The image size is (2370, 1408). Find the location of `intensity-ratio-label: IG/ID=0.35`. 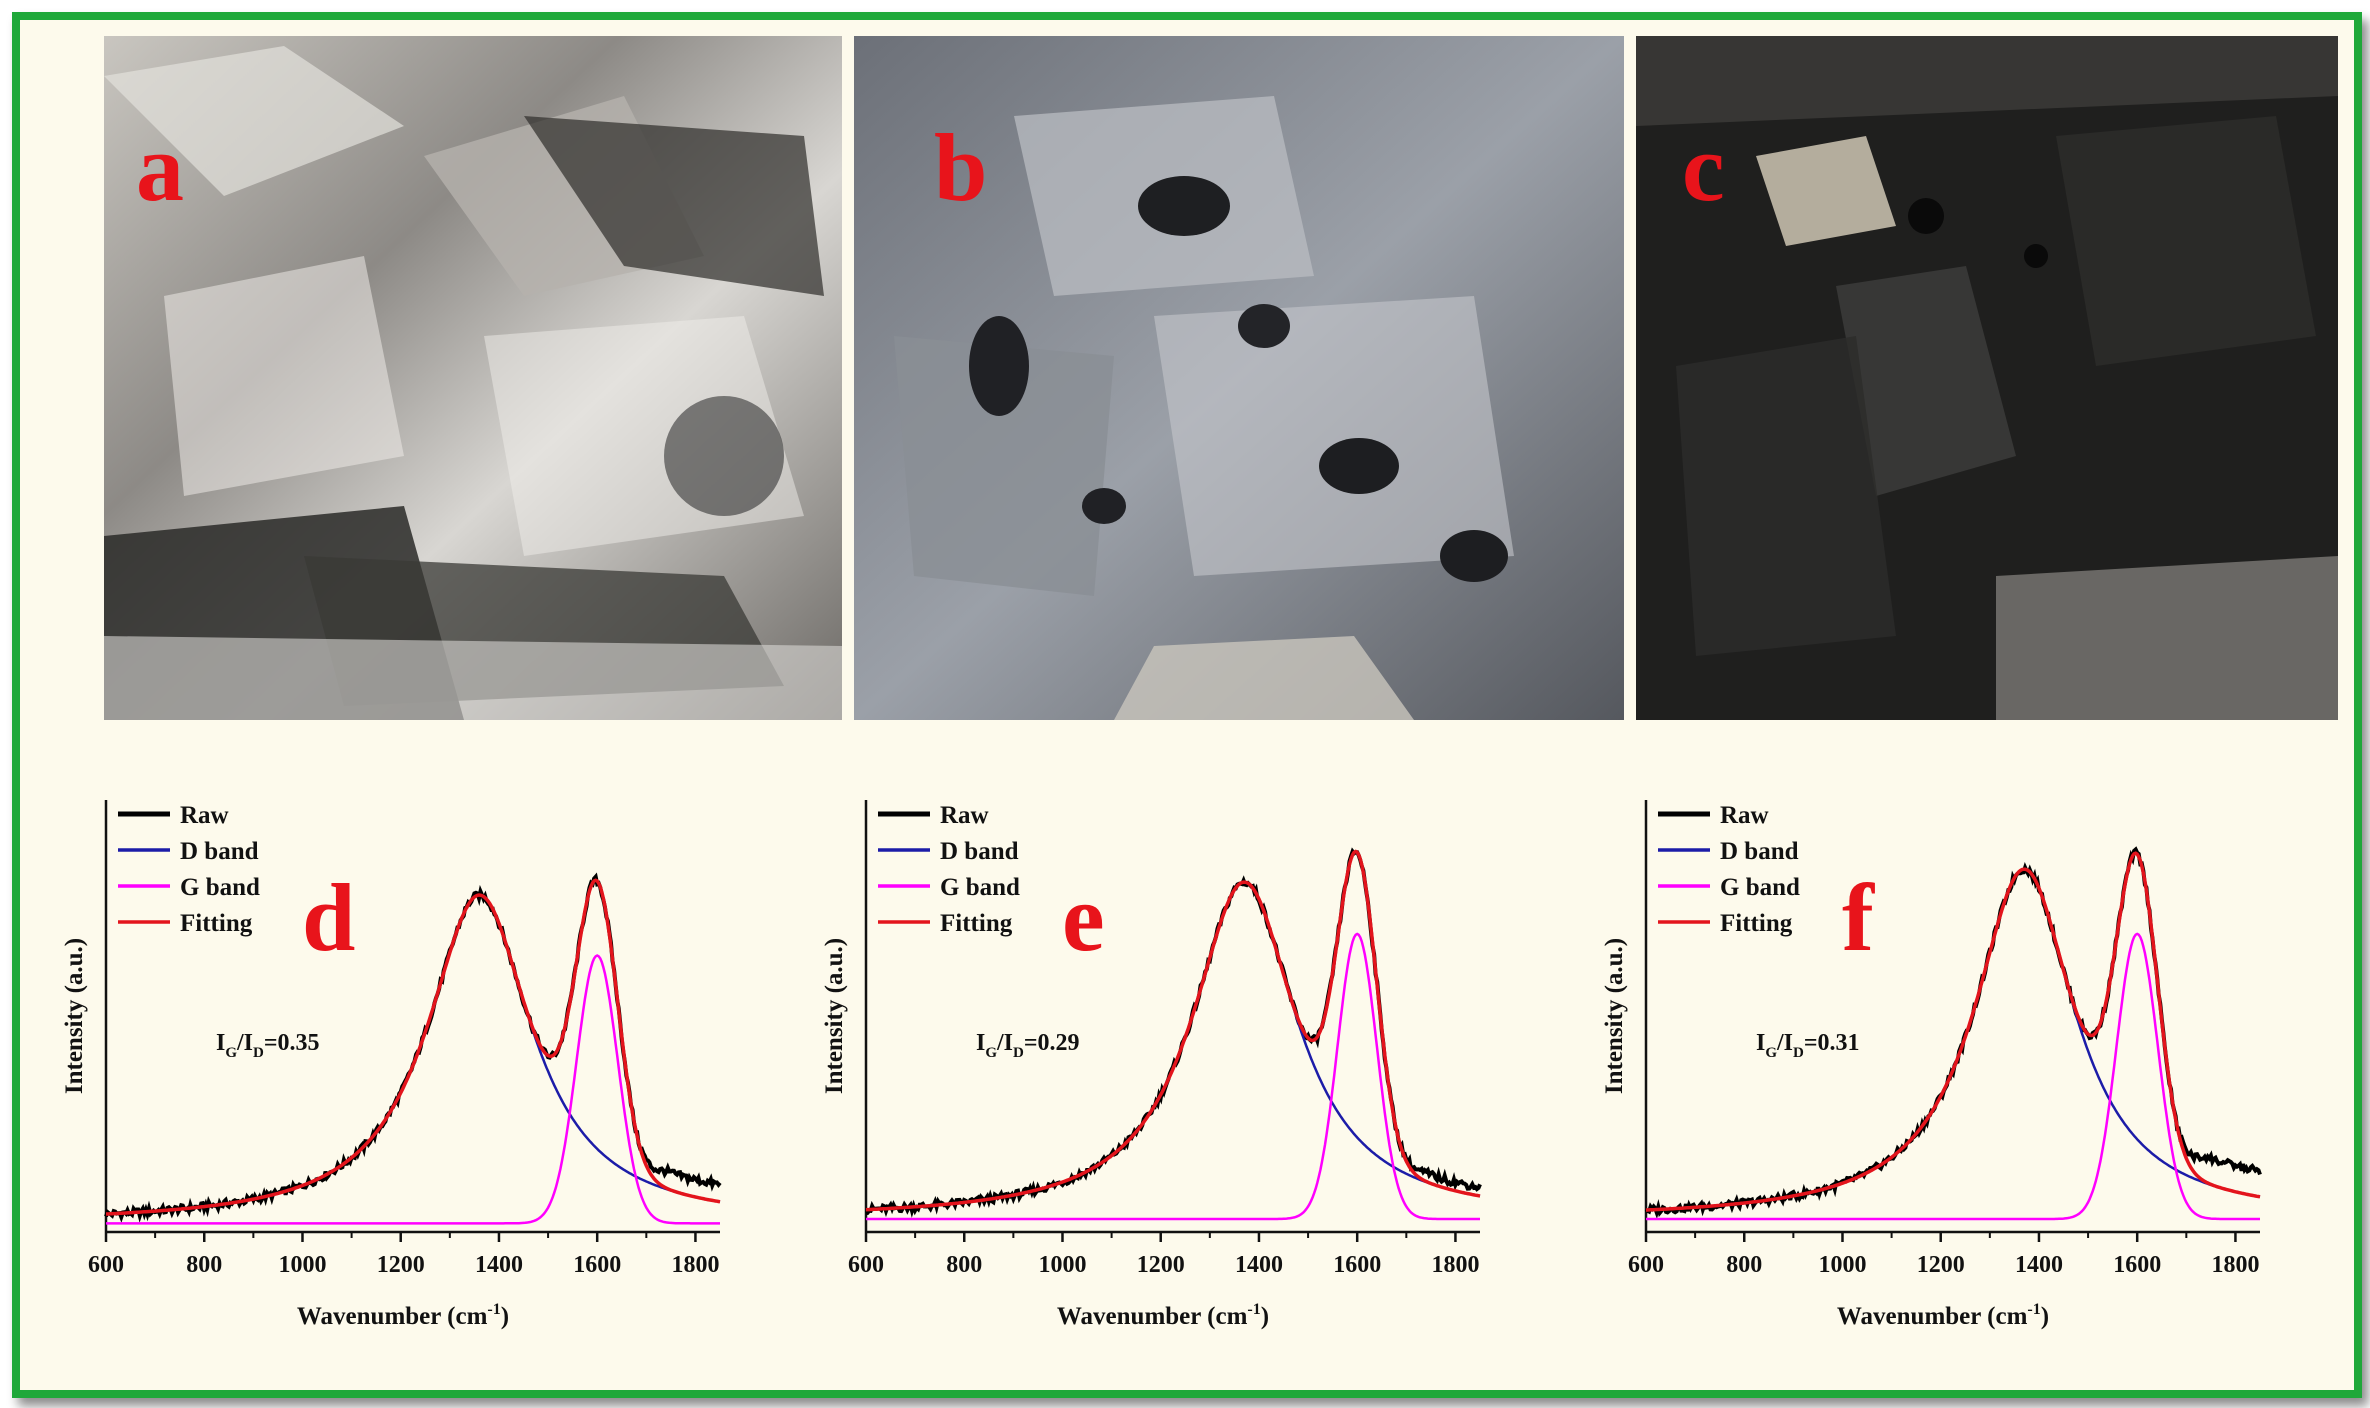

intensity-ratio-label: IG/ID=0.35 is located at coordinates (268, 1045).